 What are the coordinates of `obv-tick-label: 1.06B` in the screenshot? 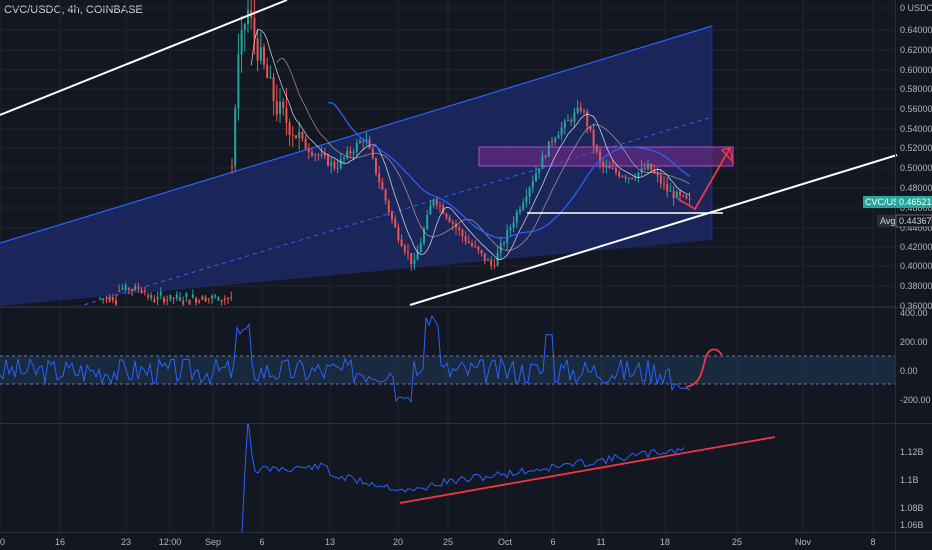 It's located at (912, 525).